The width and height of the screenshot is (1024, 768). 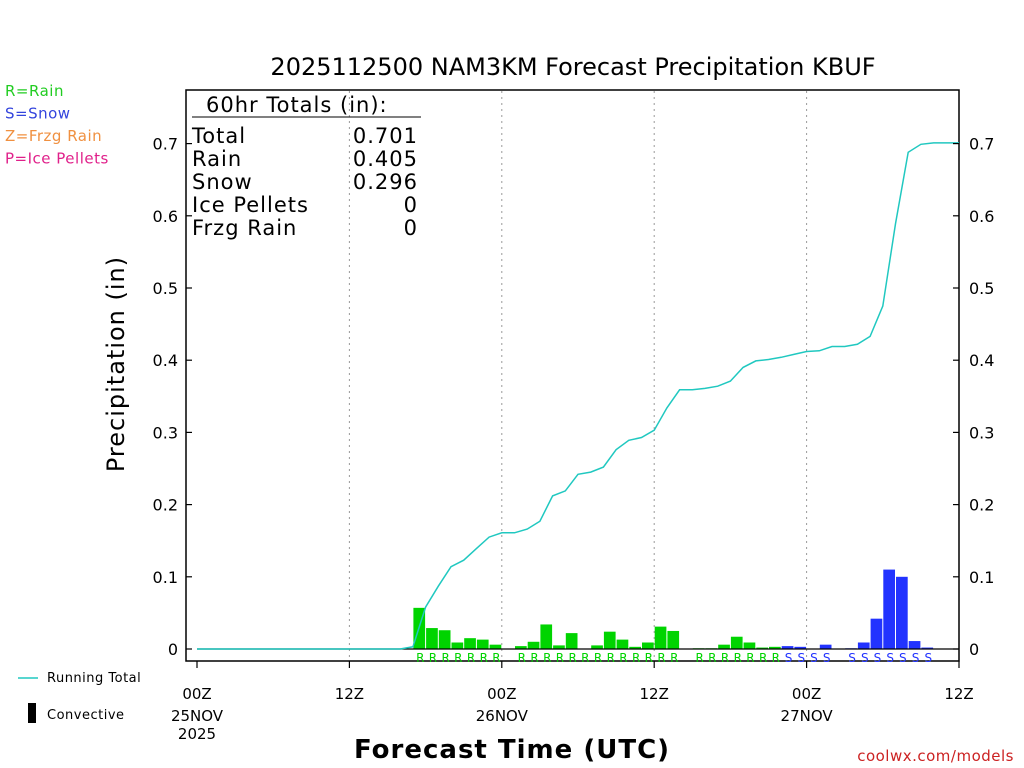 I want to click on y-tick-label-right: 0.7, so click(x=981, y=144).